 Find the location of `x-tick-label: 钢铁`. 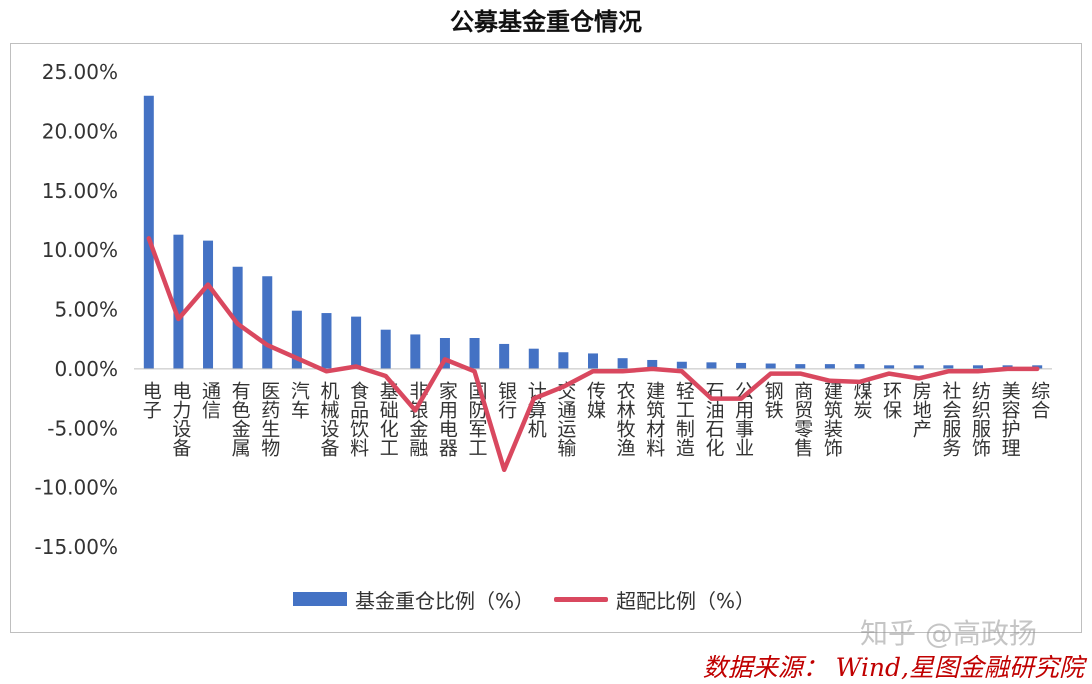

x-tick-label: 钢铁 is located at coordinates (773, 400).